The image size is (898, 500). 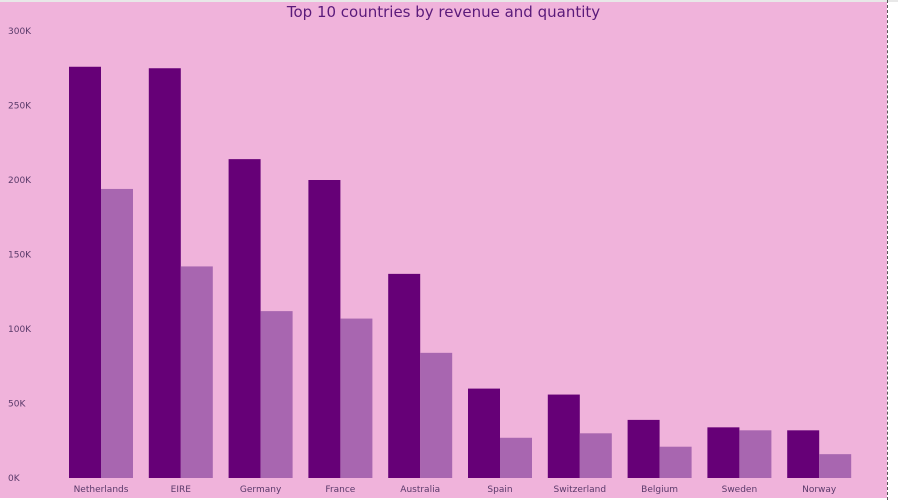 I want to click on x-tick-label: Norway, so click(x=819, y=490).